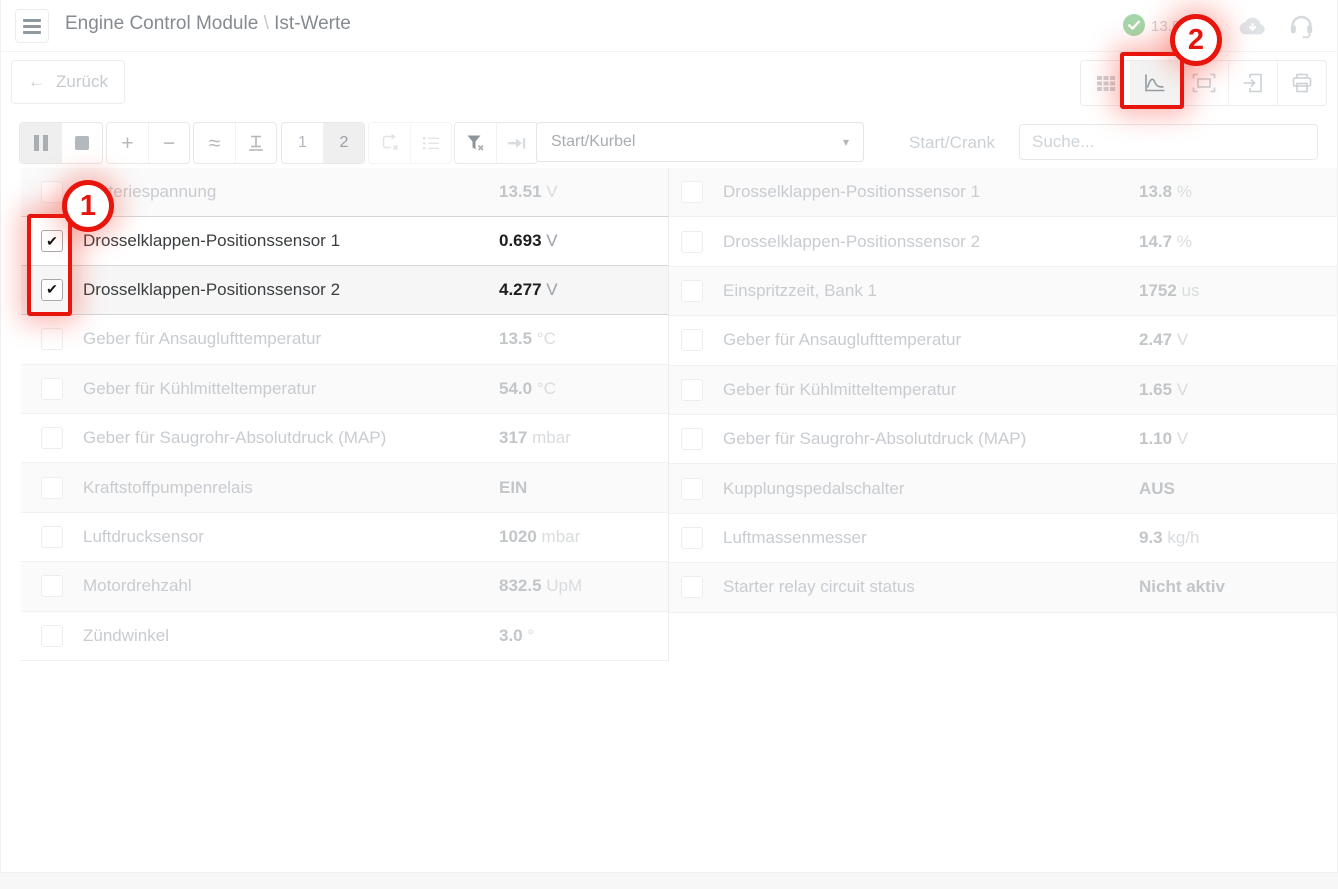 The image size is (1338, 889). Describe the element at coordinates (1154, 83) in the screenshot. I see `chart-view-button` at that location.